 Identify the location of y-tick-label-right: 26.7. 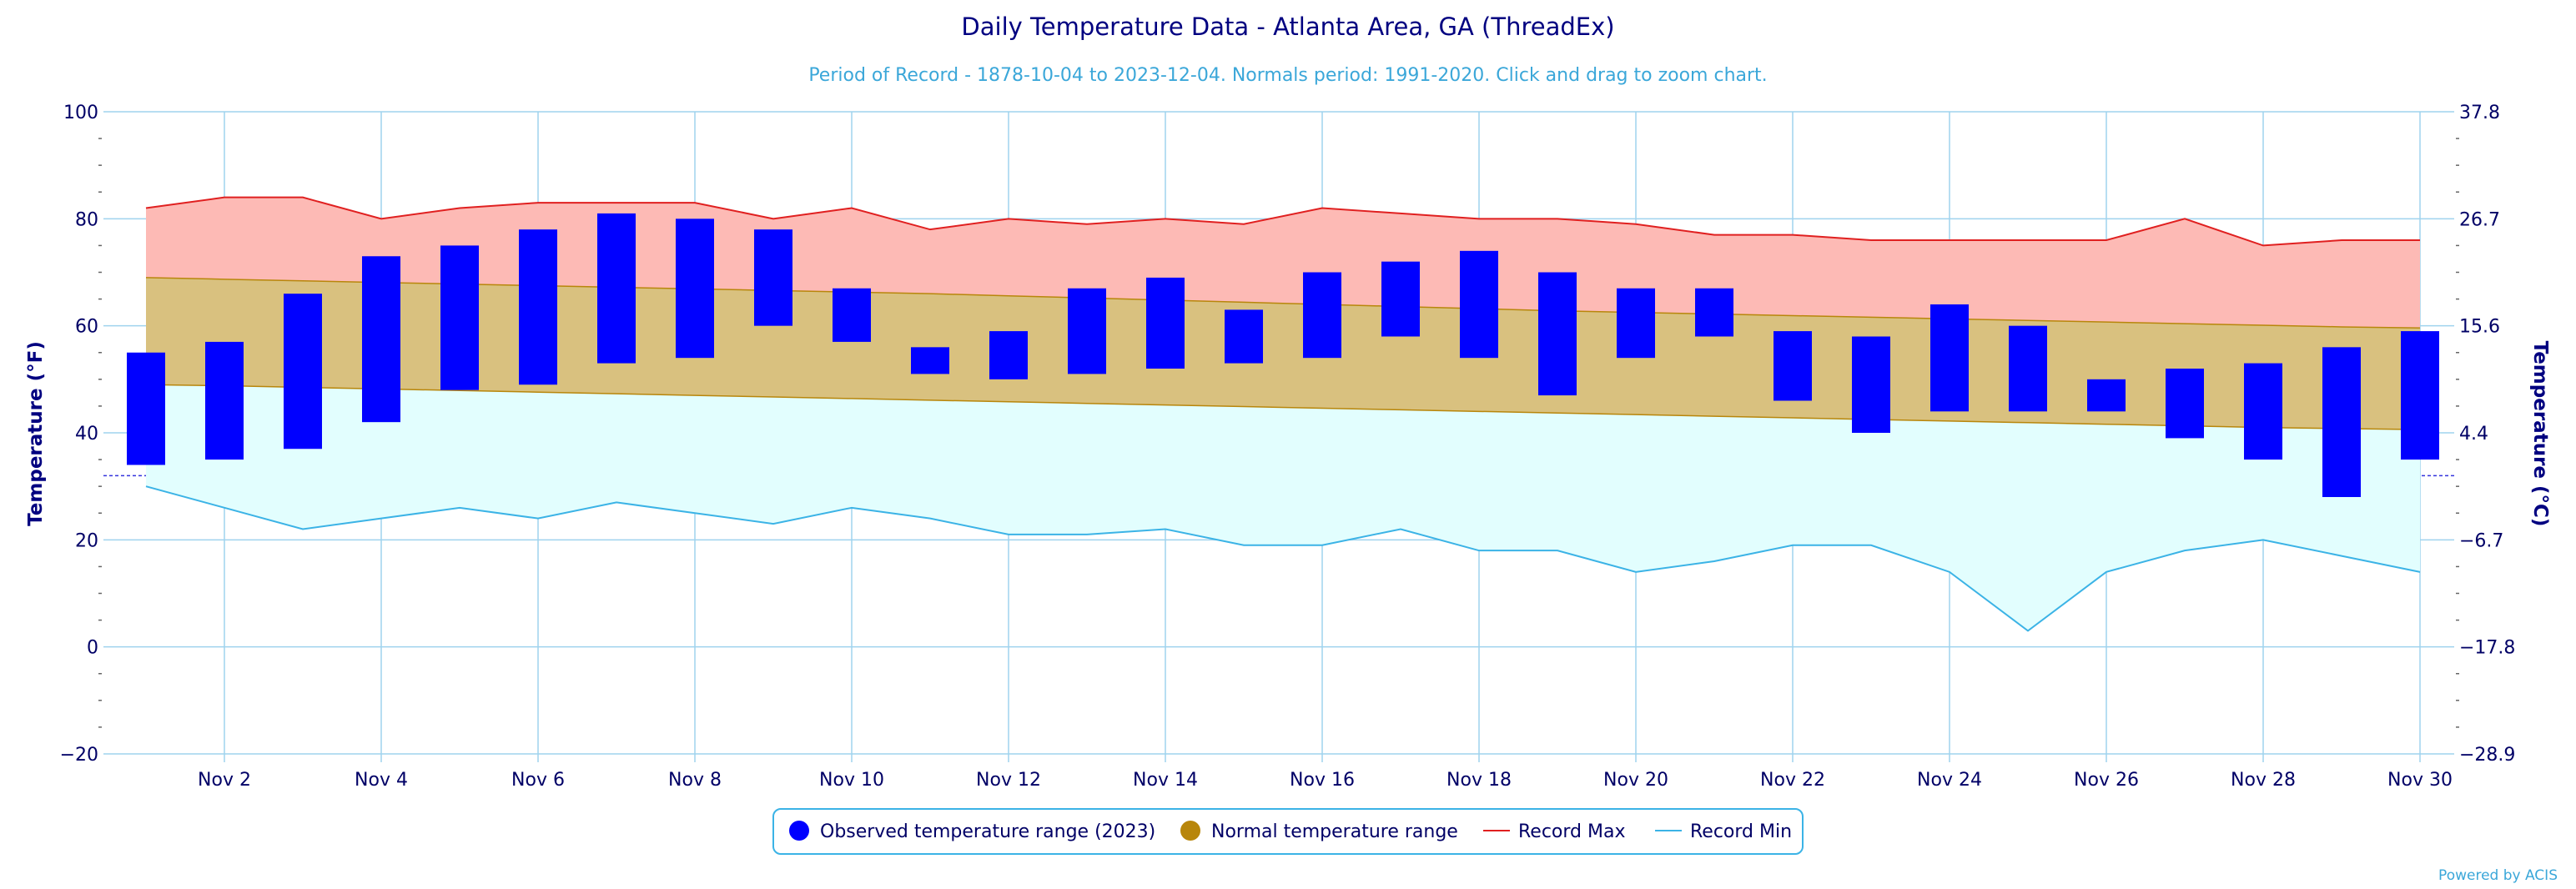
(2479, 219).